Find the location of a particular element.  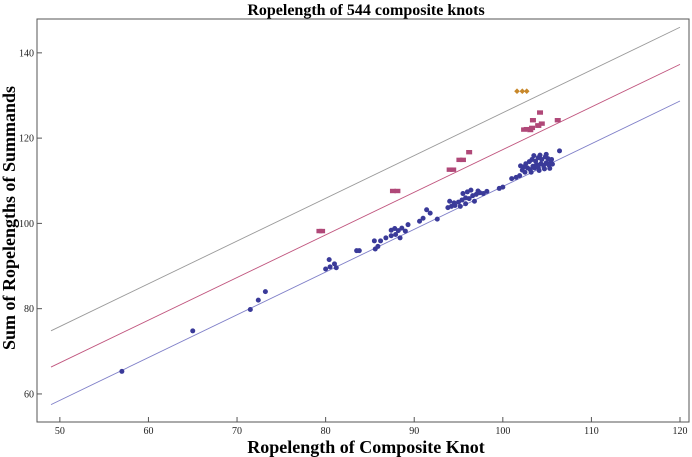

y-axis-label: Sum of Ropelengths of Summands is located at coordinates (9, 218).